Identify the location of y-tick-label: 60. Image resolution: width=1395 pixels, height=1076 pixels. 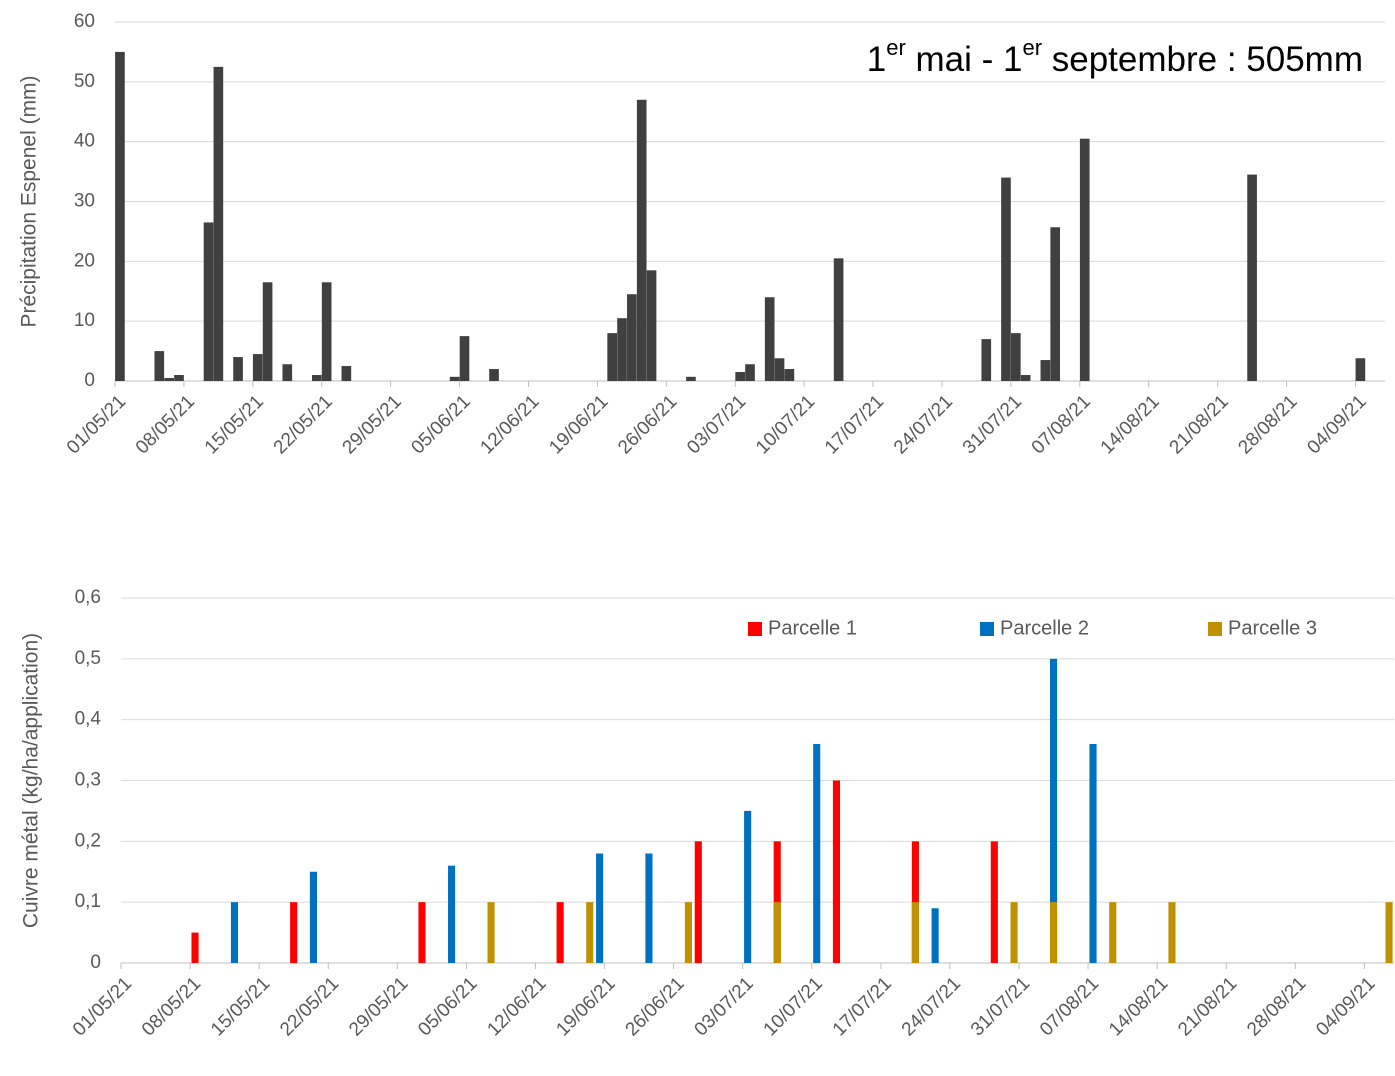
(84, 21).